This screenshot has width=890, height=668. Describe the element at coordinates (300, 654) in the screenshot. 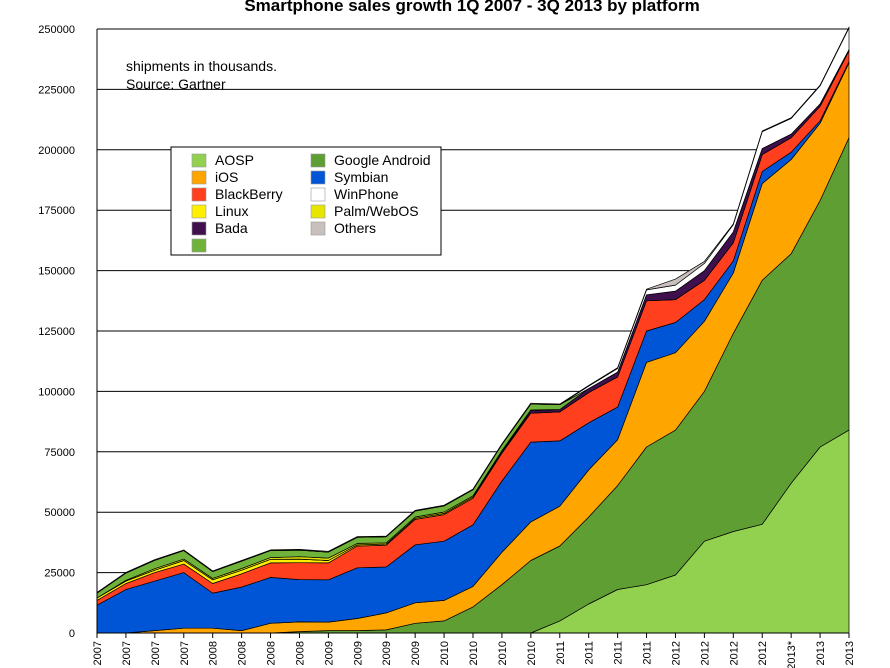

I see `x-tick-label: 4Q 2008` at that location.